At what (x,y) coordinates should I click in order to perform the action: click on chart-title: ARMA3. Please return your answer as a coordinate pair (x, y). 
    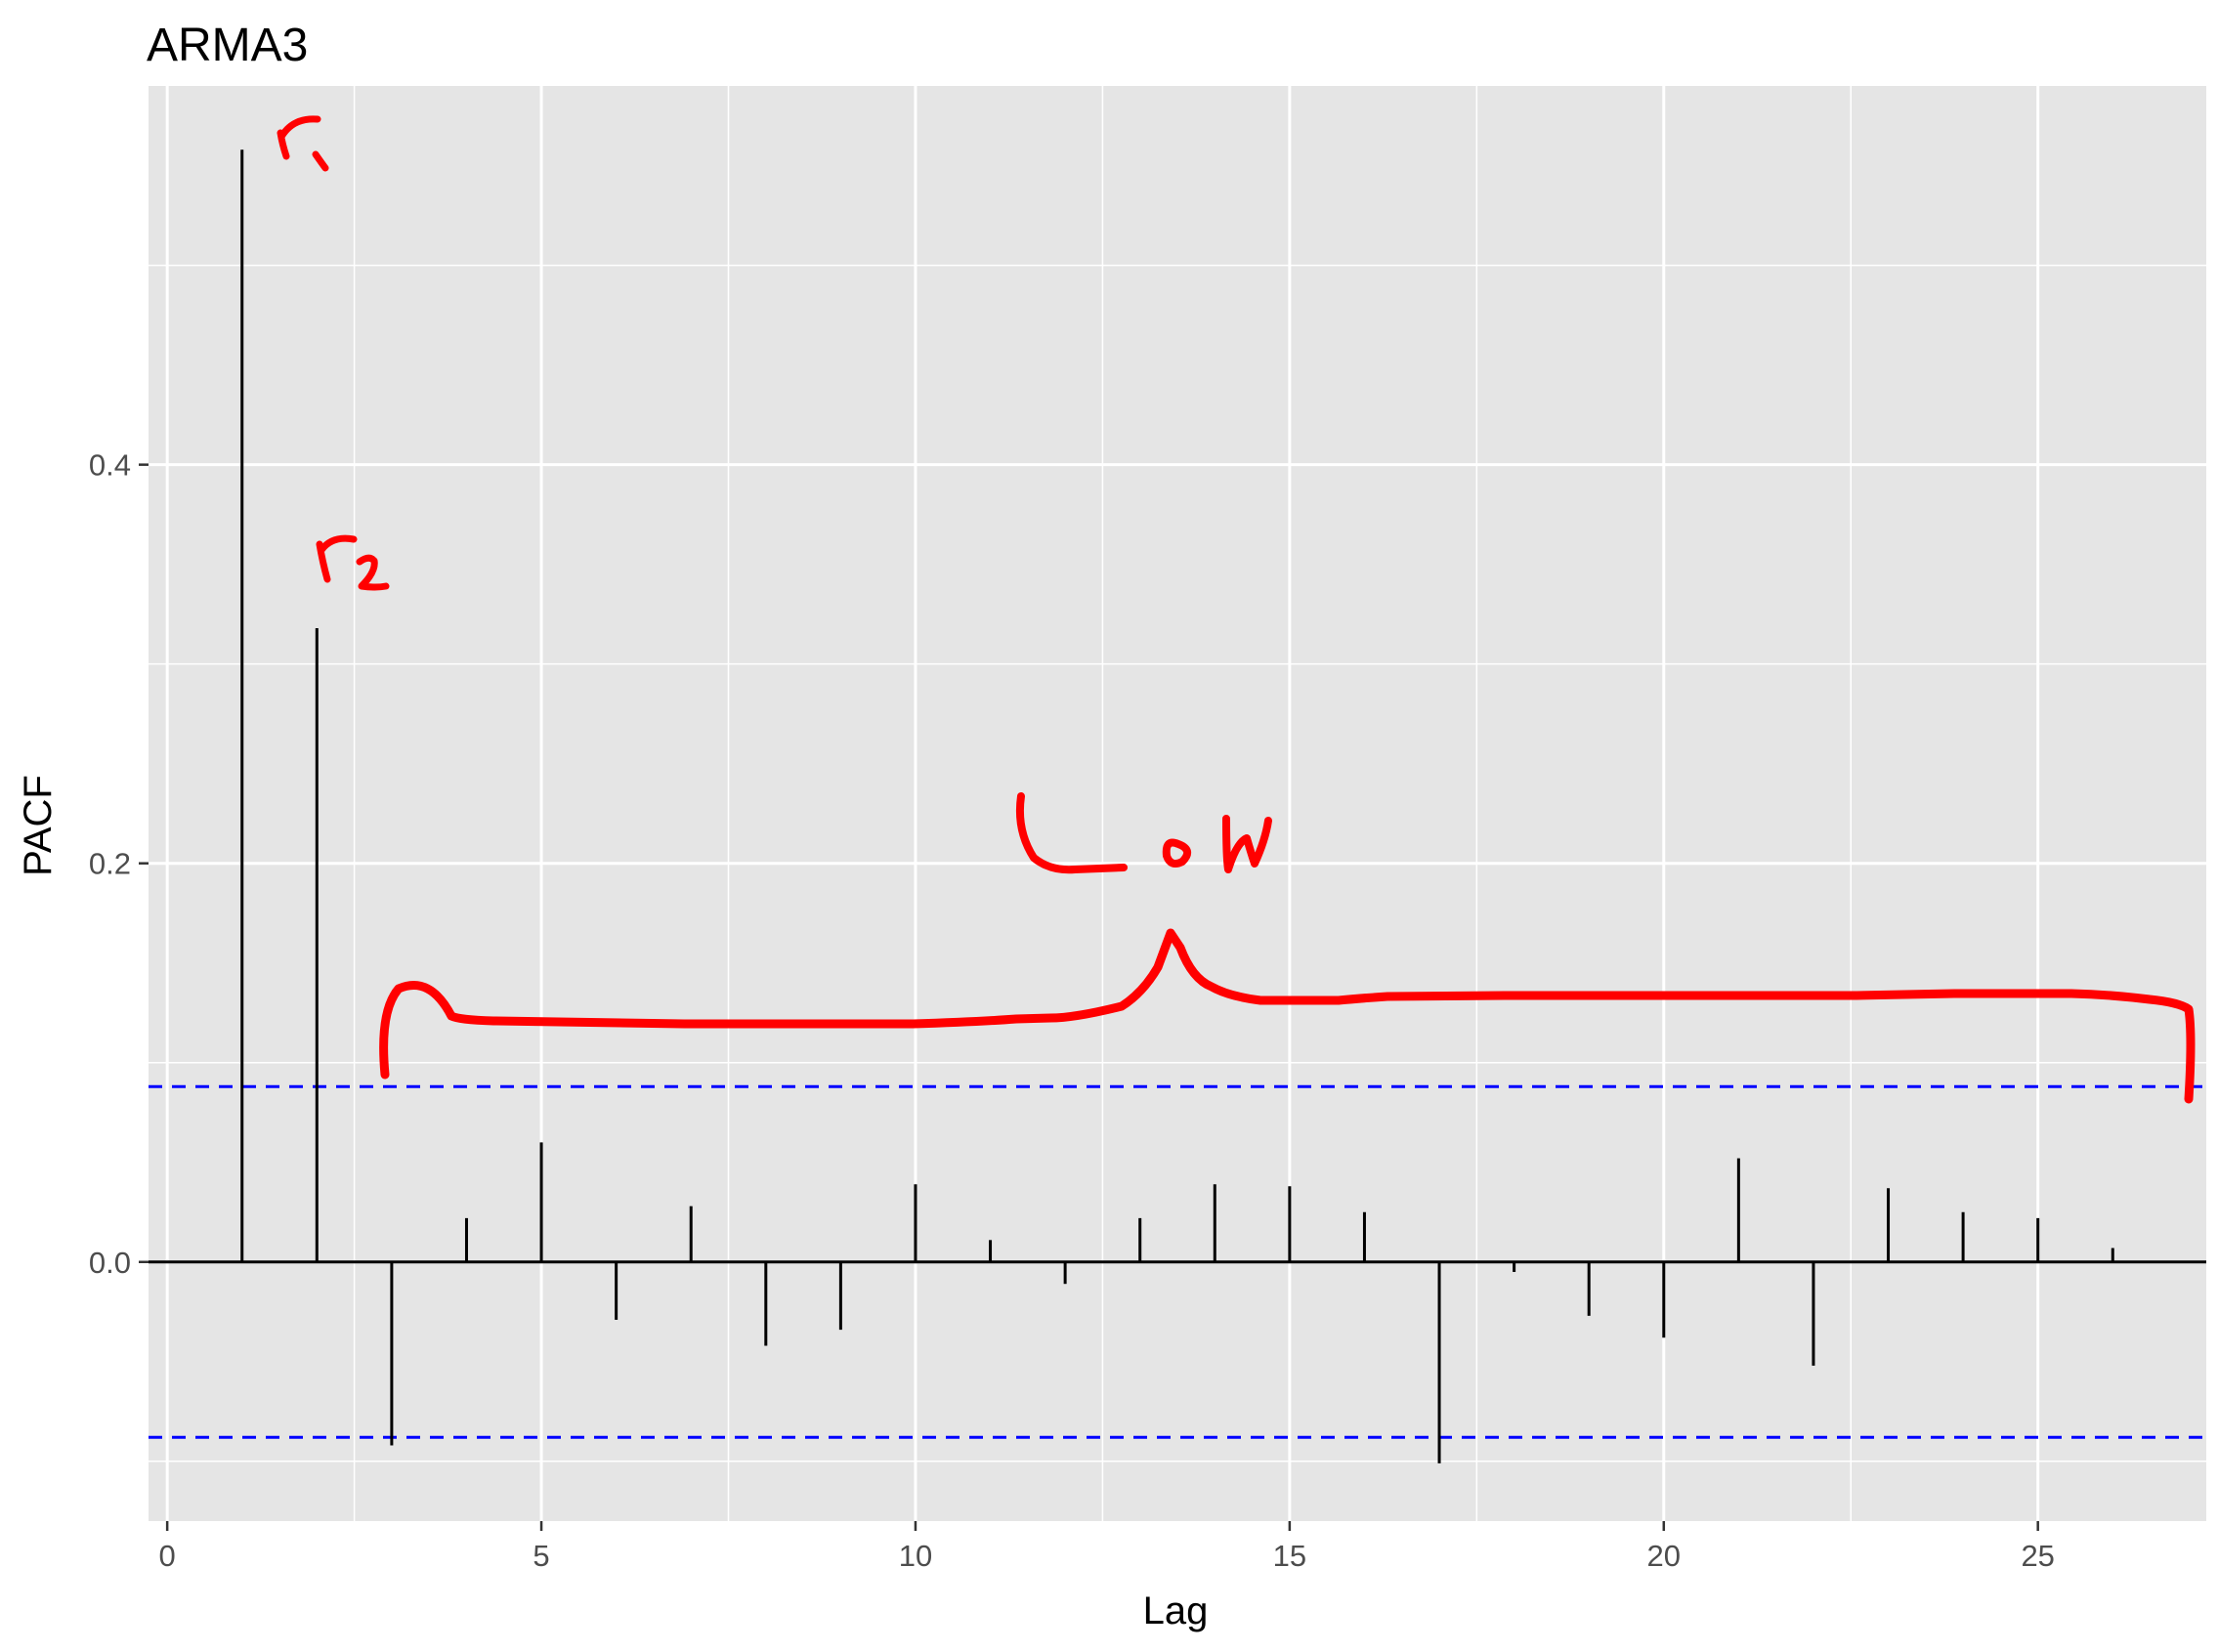
    Looking at the image, I should click on (227, 45).